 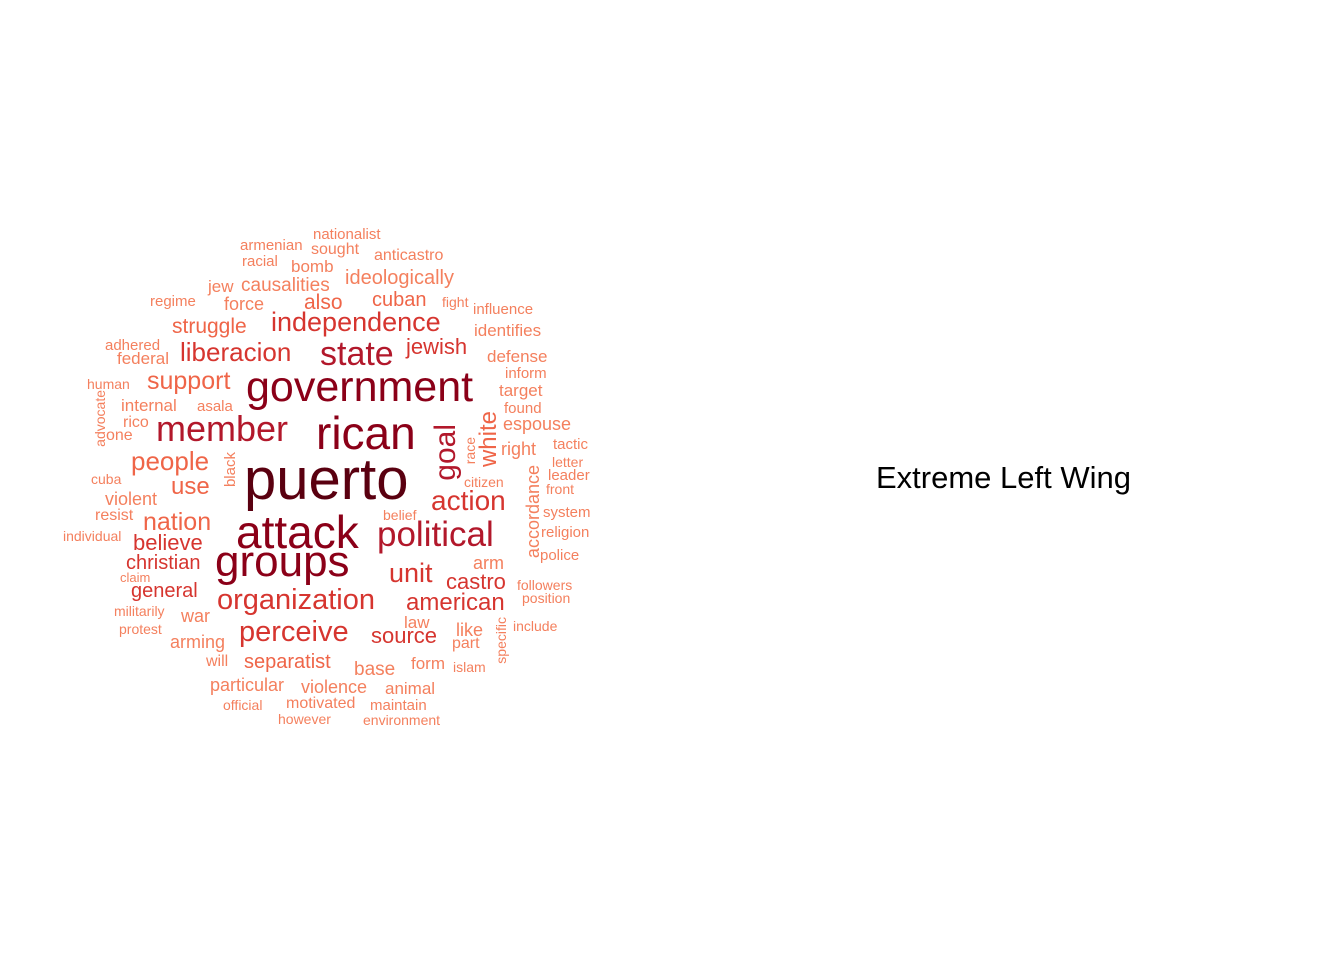 I want to click on cloud-word: belief, so click(x=400, y=515).